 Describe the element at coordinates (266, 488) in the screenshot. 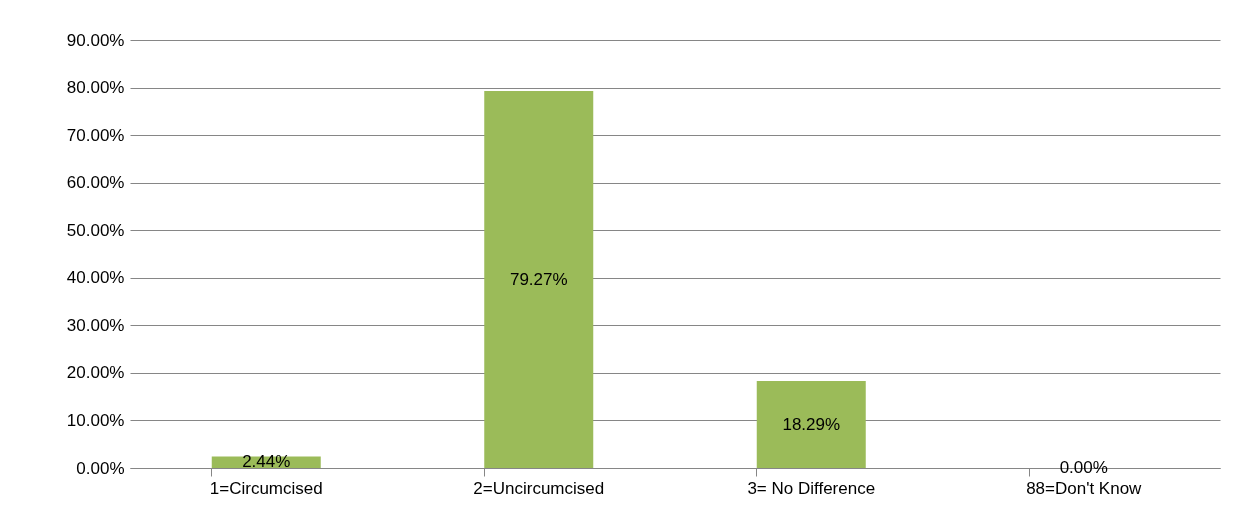

I see `x-tick-label: 1=Circumcised` at that location.